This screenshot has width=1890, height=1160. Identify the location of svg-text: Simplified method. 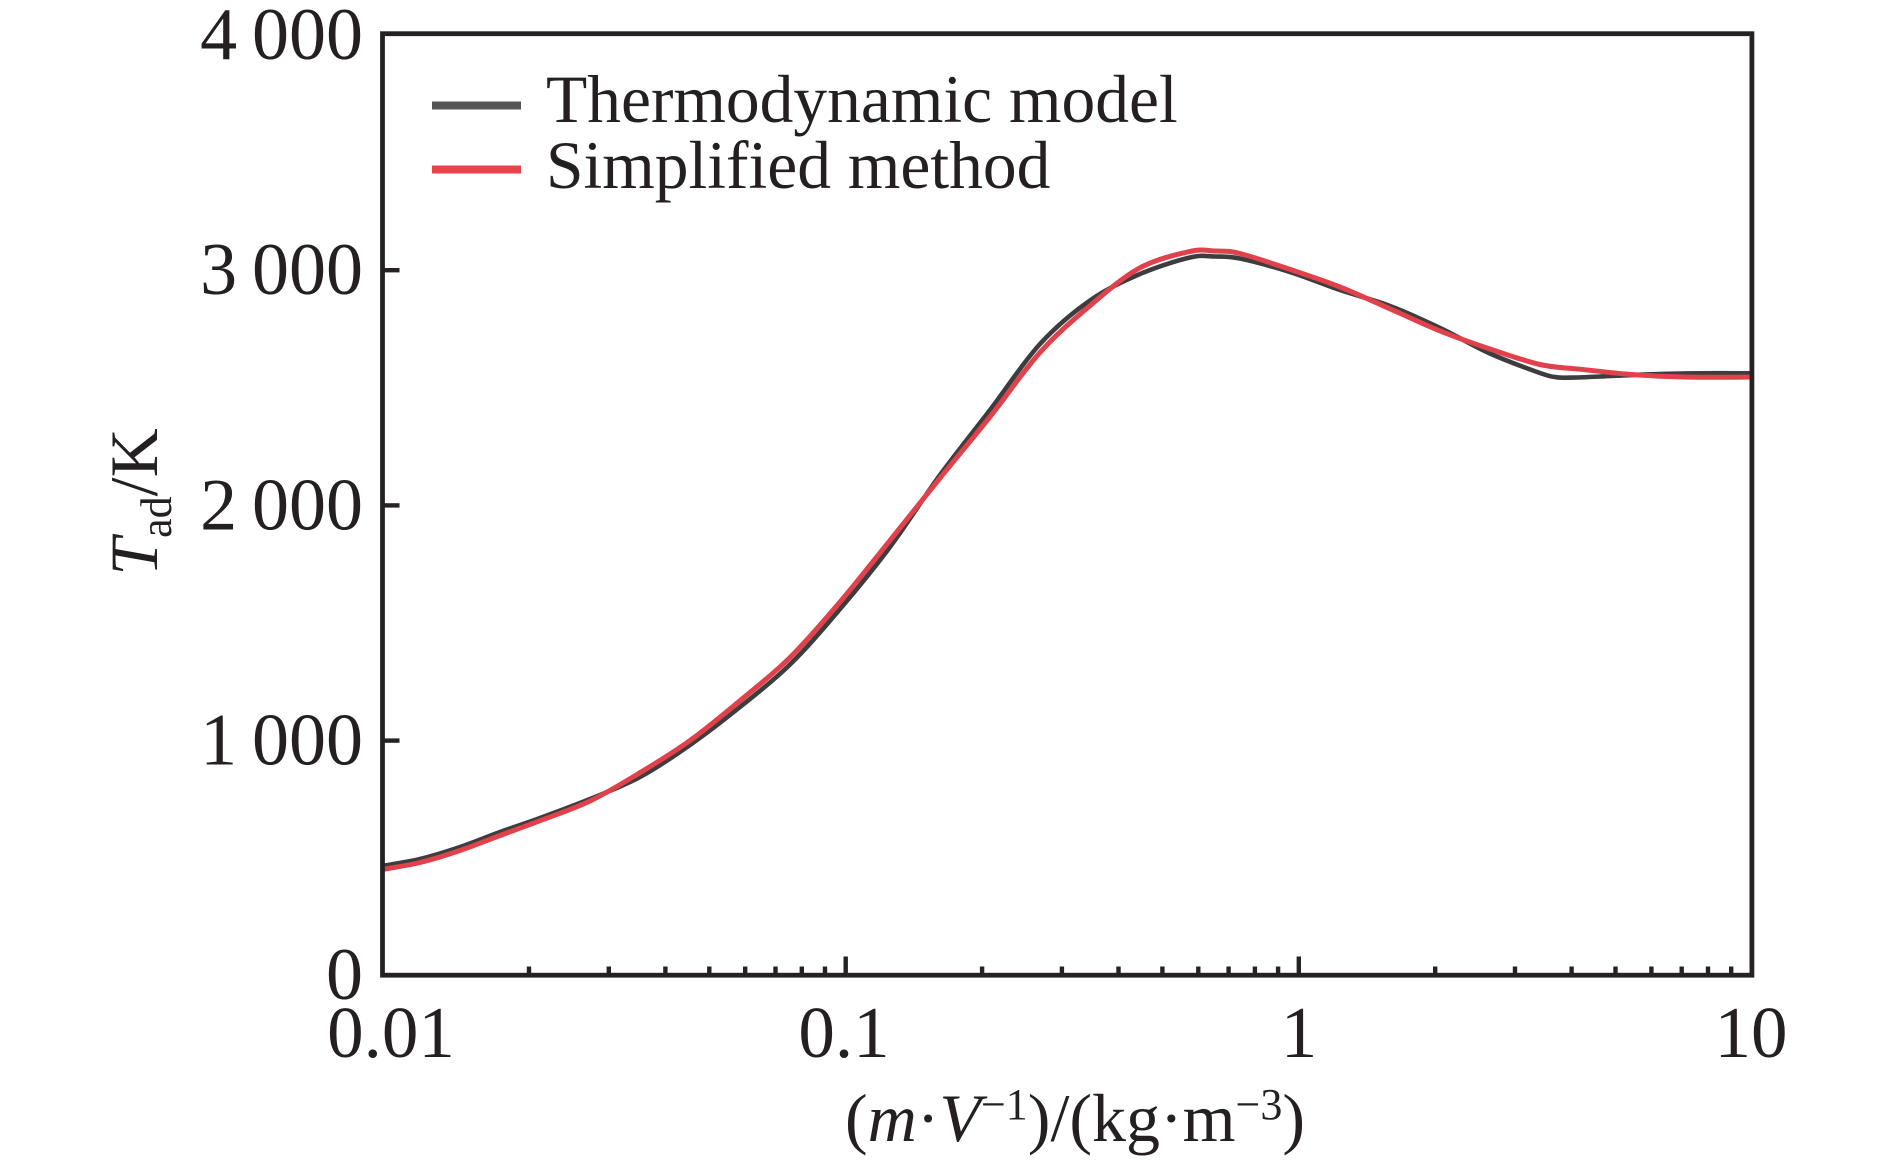
(798, 165).